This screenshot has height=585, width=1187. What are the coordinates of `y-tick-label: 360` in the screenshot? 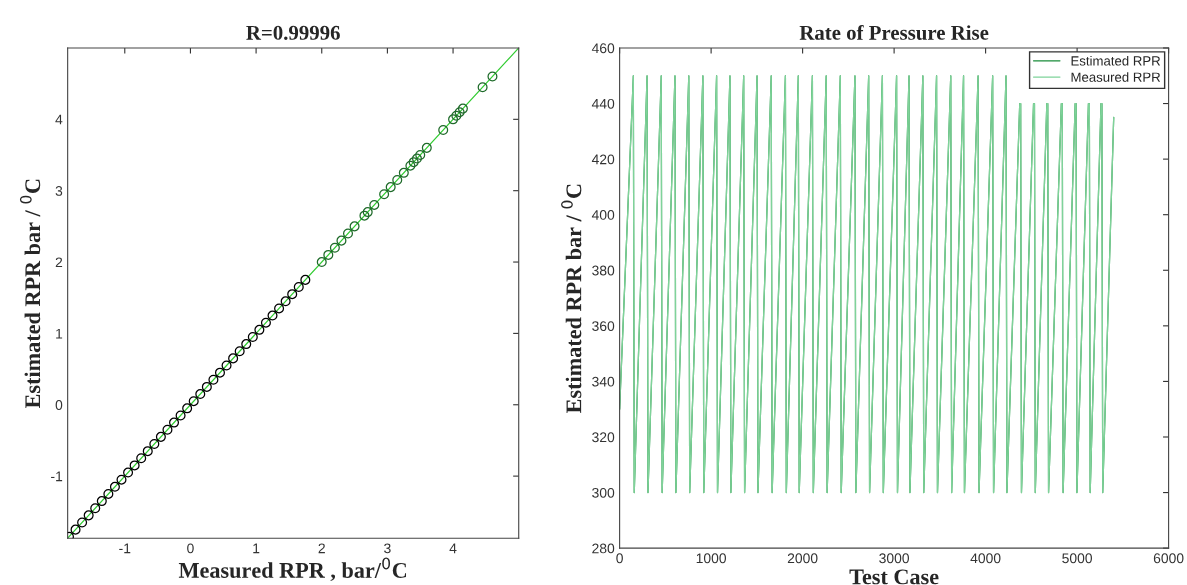 It's located at (603, 326).